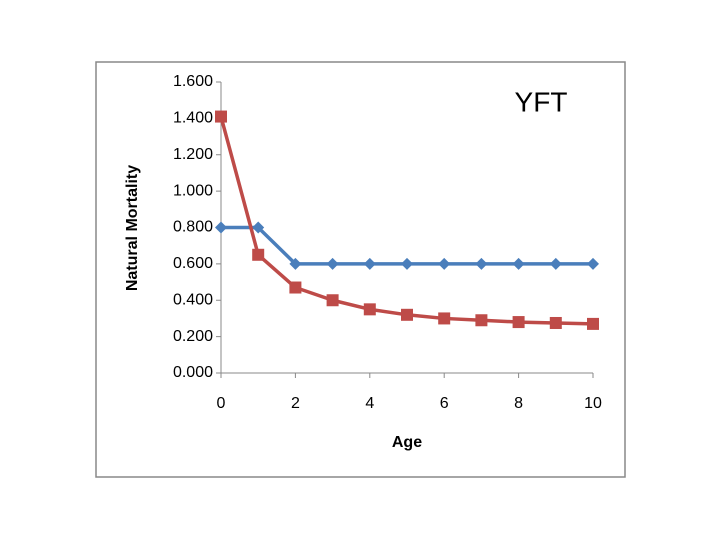 The width and height of the screenshot is (720, 540). I want to click on x-axis-title: Age, so click(407, 442).